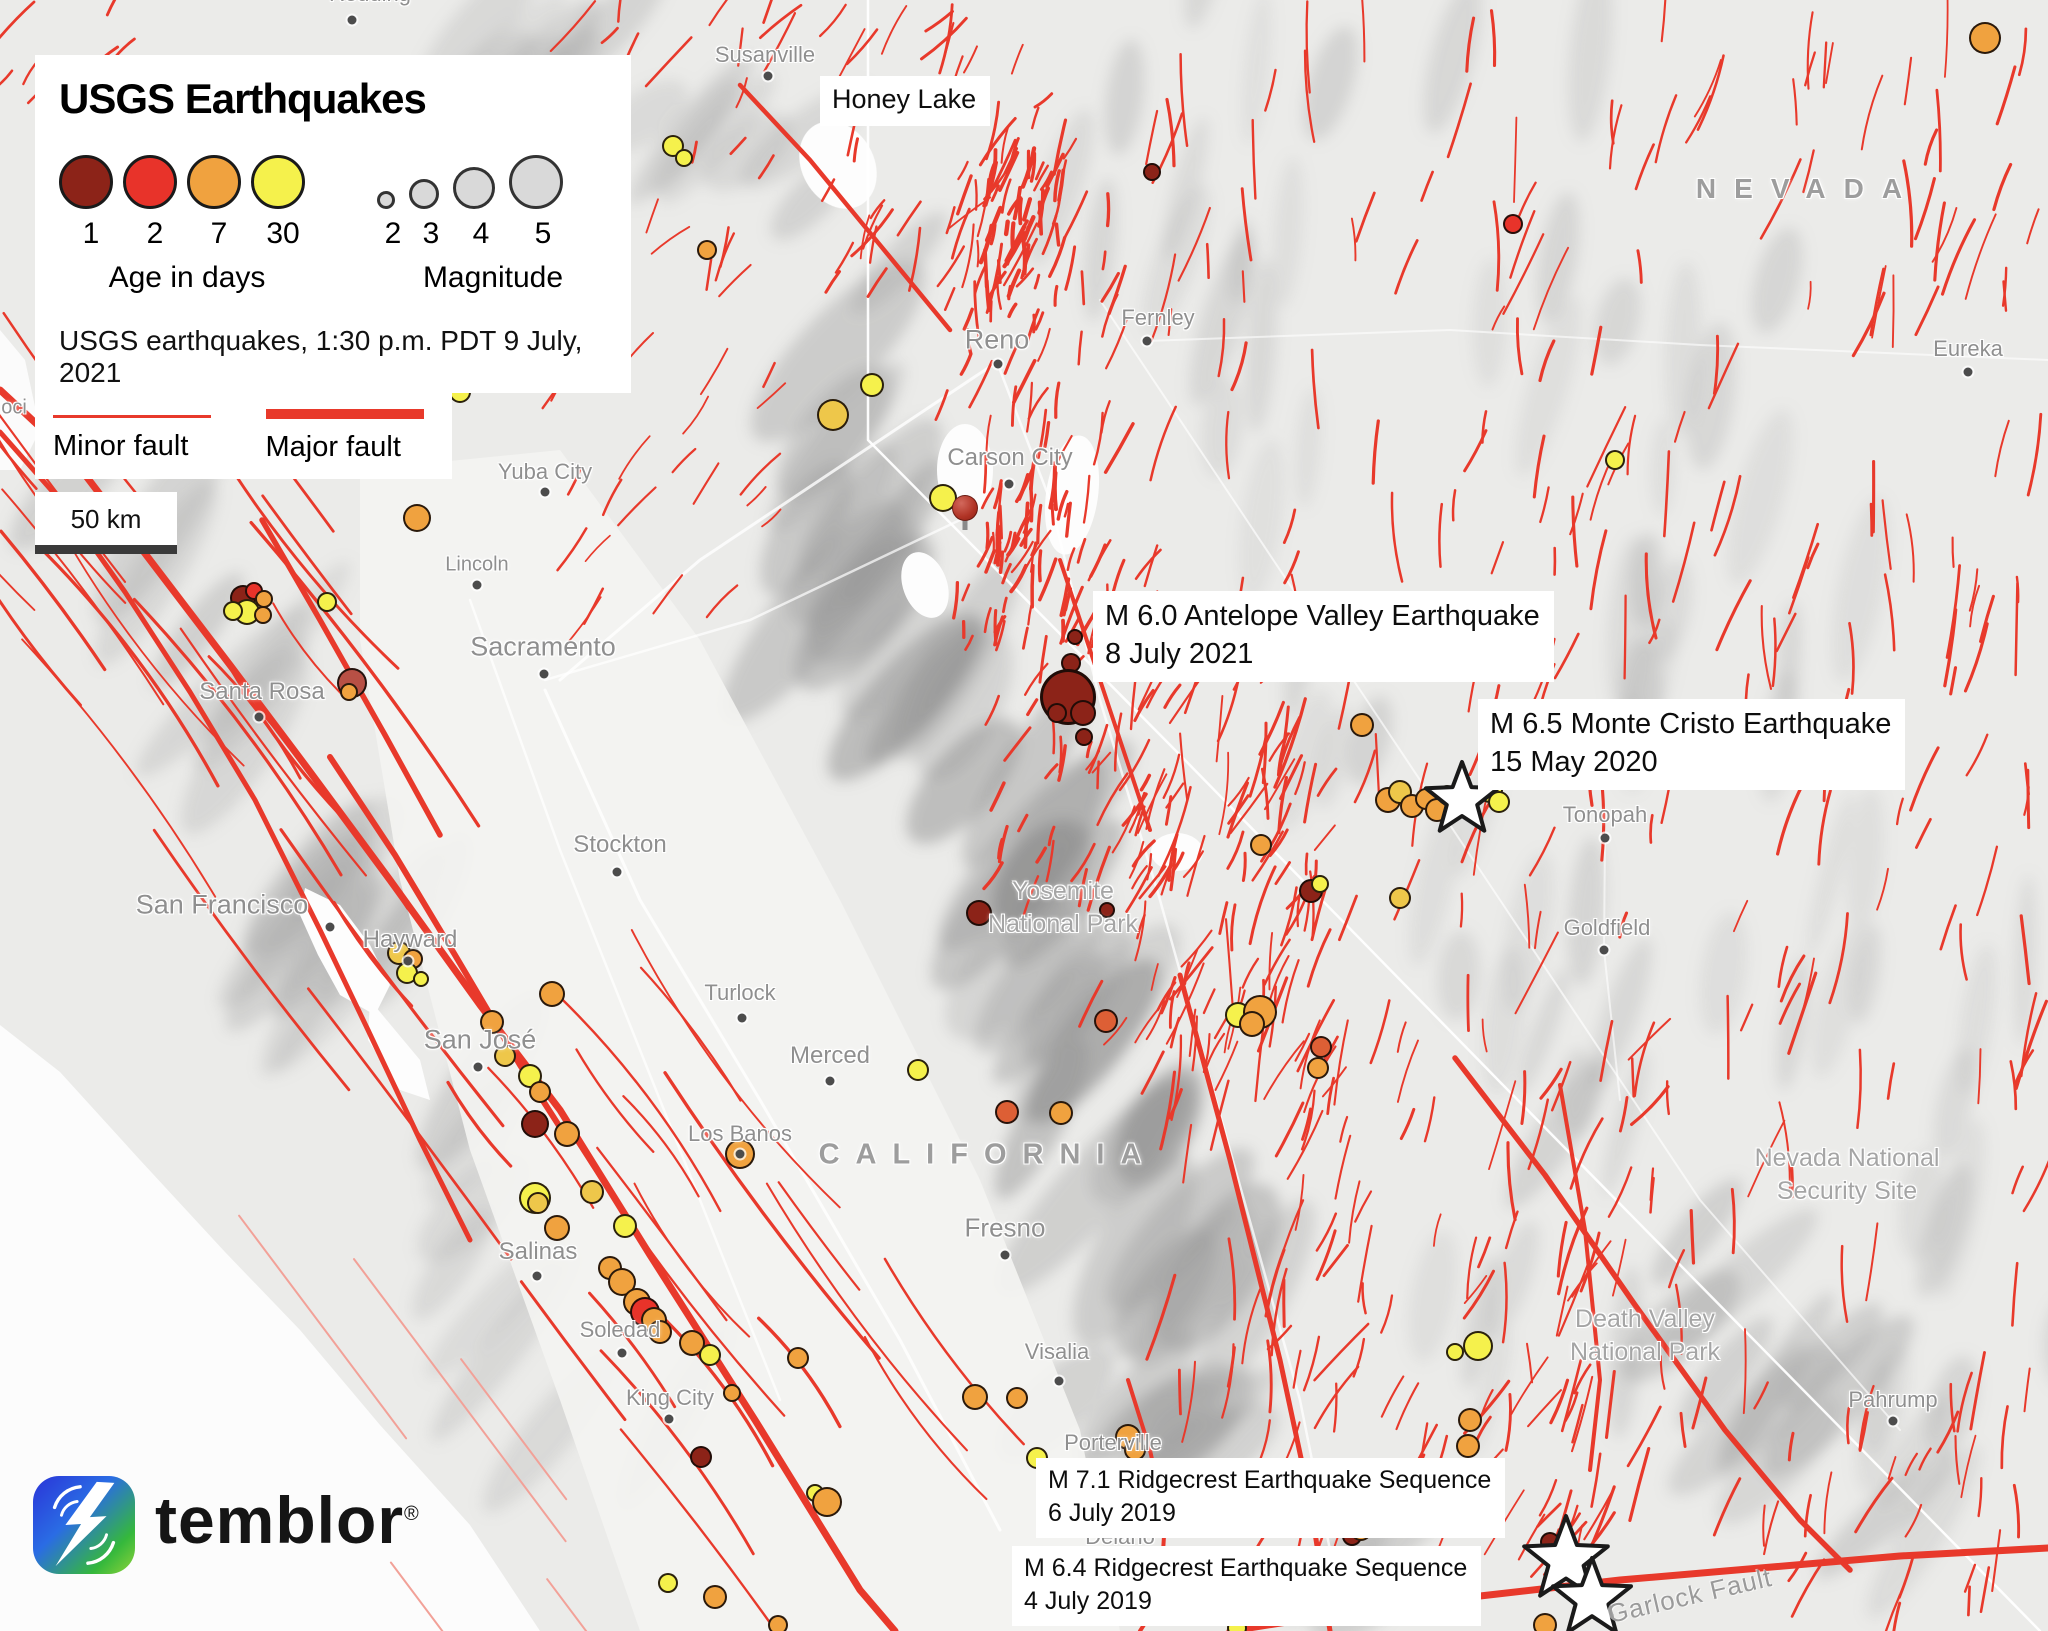  I want to click on scale-bar-label: 50 km, so click(106, 519).